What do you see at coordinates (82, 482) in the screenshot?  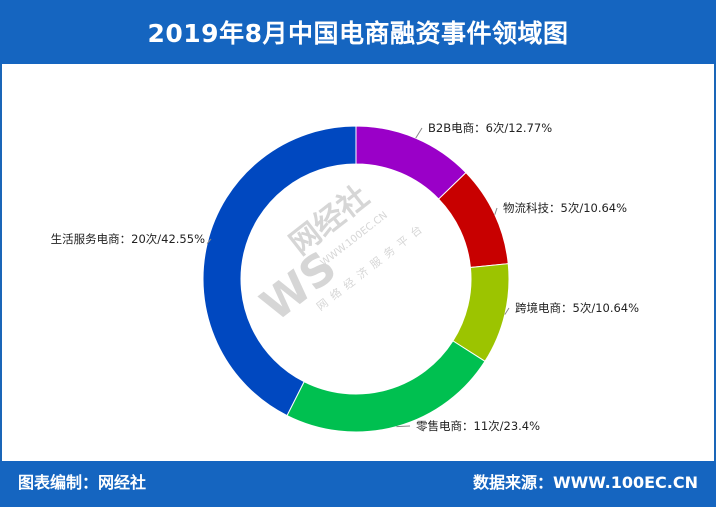 I see `footer-credit: 图表编制：网经社` at bounding box center [82, 482].